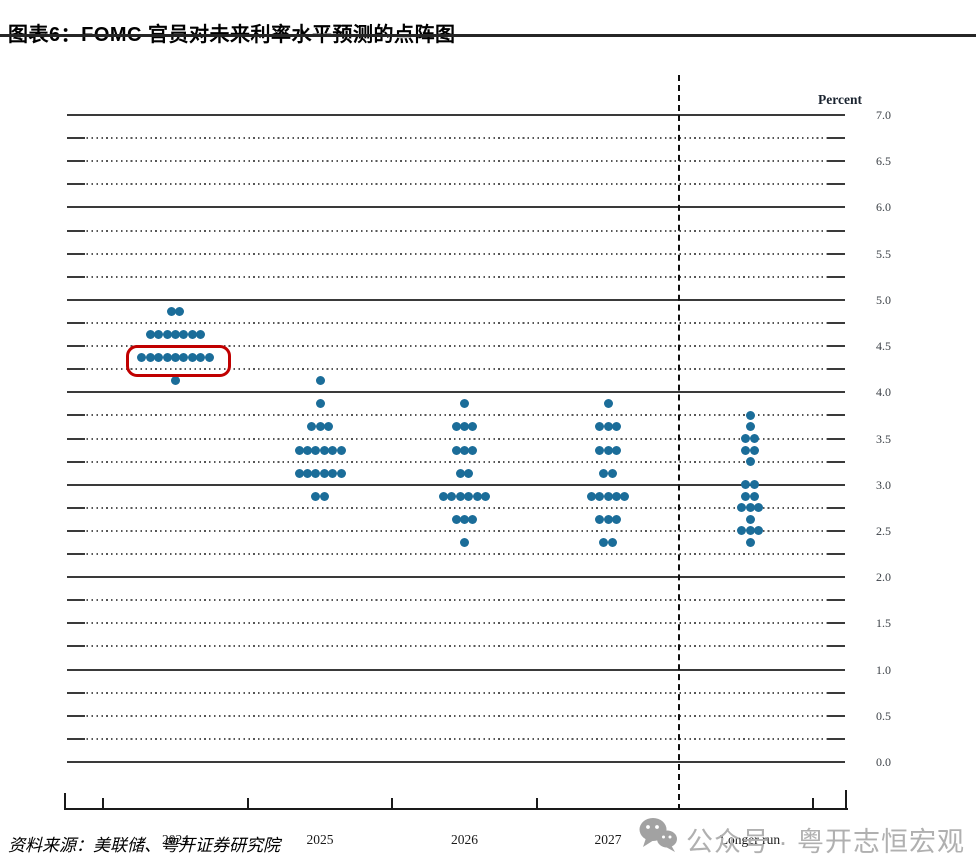  Describe the element at coordinates (750, 542) in the screenshot. I see `projection-dot-longer-run-2.375` at that location.